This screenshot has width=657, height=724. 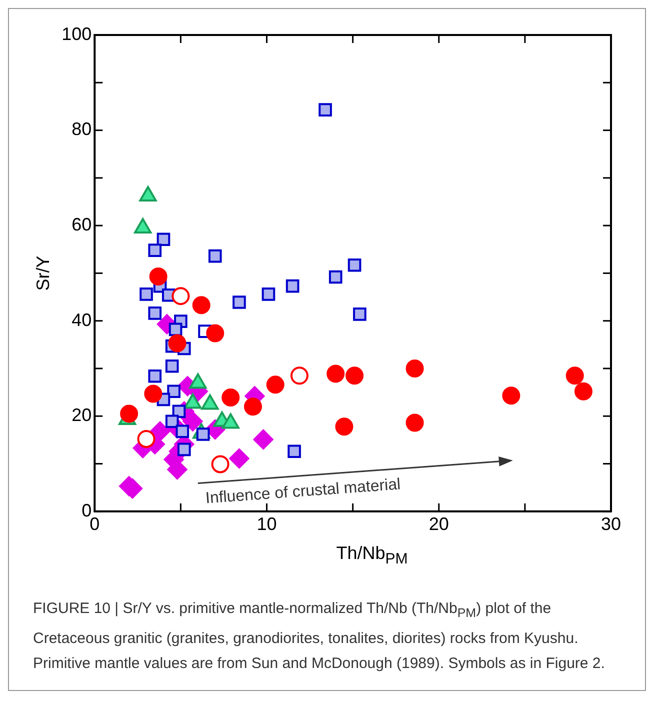 I want to click on annotation: Influence of crustal material, so click(x=303, y=492).